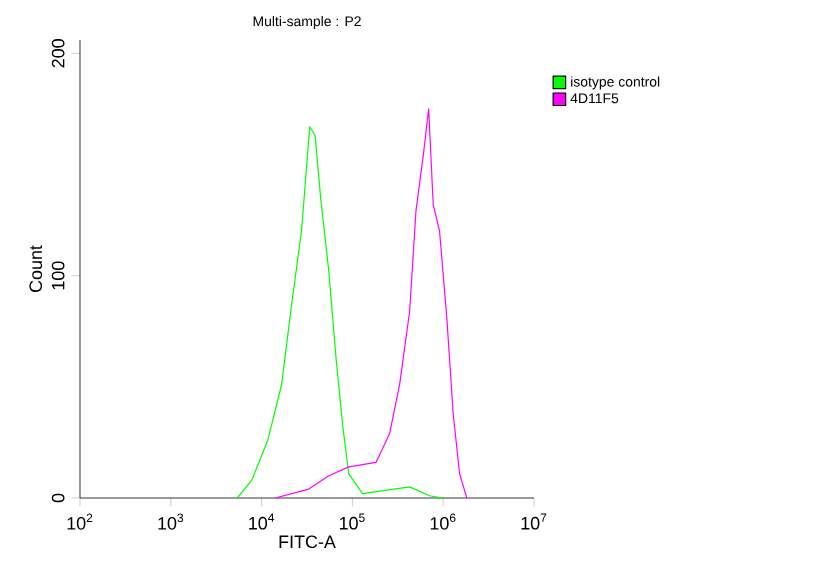 The width and height of the screenshot is (814, 574). I want to click on x-tick-label: 10$^{5}$, so click(352, 521).